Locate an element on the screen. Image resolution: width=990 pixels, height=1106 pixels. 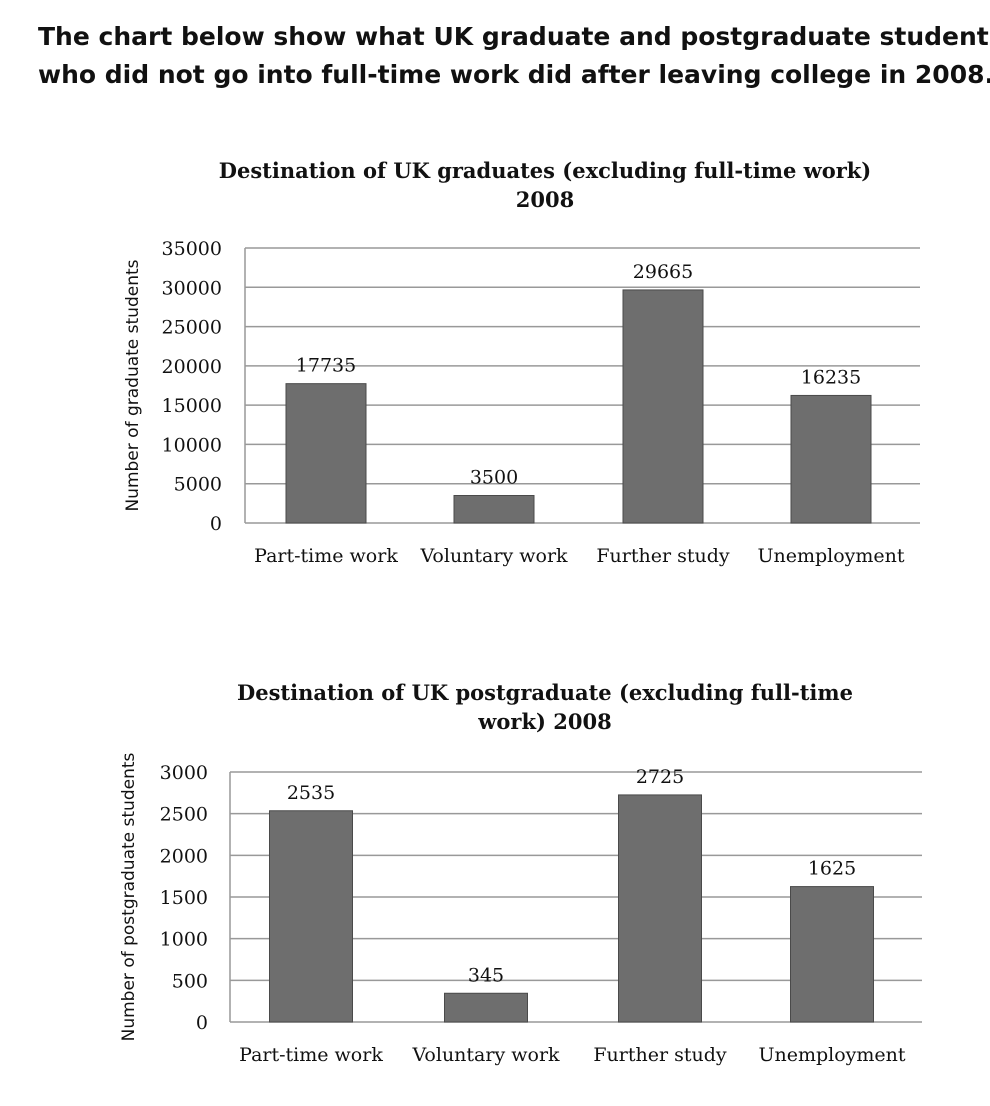
data-label: 2535 is located at coordinates (311, 793).